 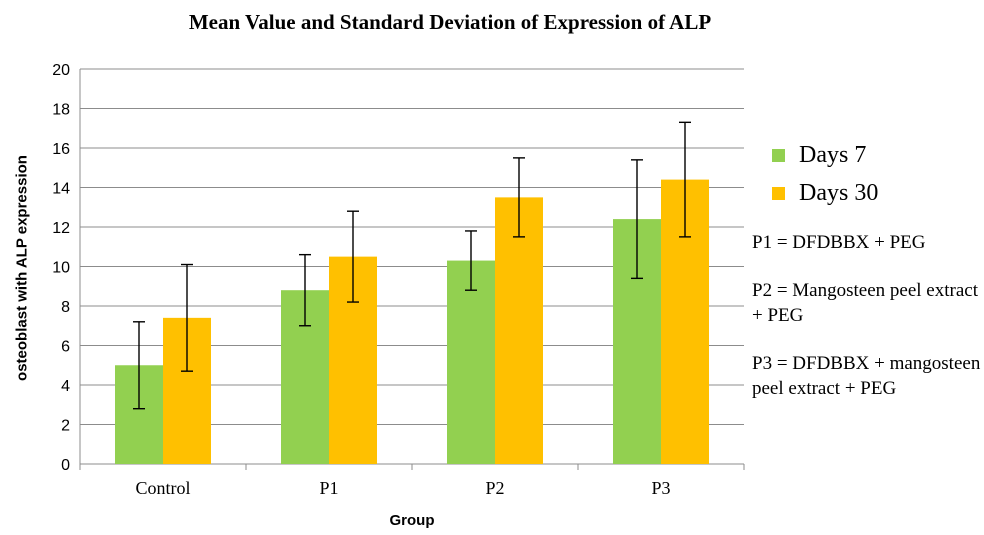 What do you see at coordinates (839, 192) in the screenshot?
I see `legend-label-days-30: Days 30` at bounding box center [839, 192].